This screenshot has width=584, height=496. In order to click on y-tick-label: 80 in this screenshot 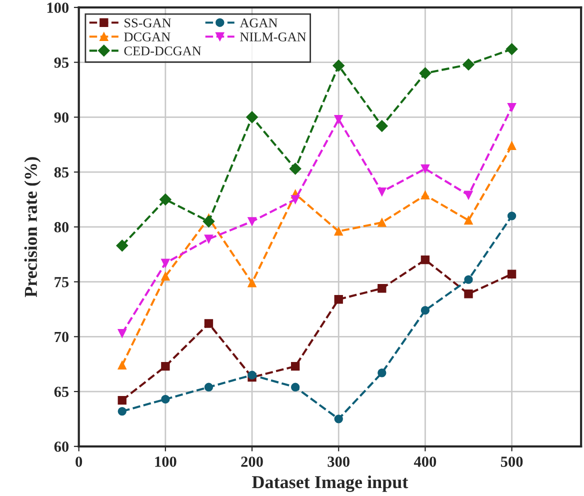, I will do `click(61, 227)`.